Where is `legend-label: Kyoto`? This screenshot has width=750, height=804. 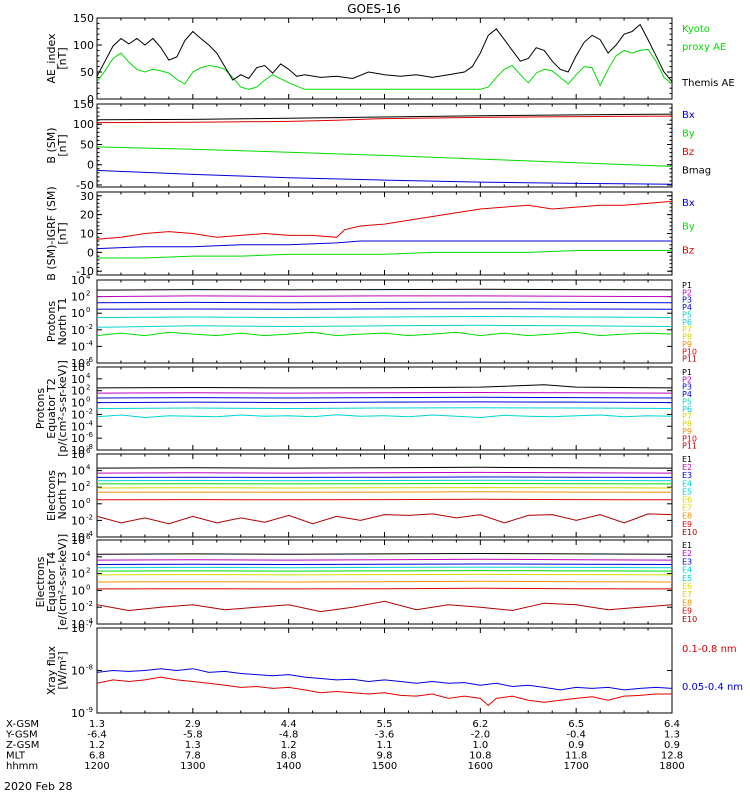 legend-label: Kyoto is located at coordinates (696, 29).